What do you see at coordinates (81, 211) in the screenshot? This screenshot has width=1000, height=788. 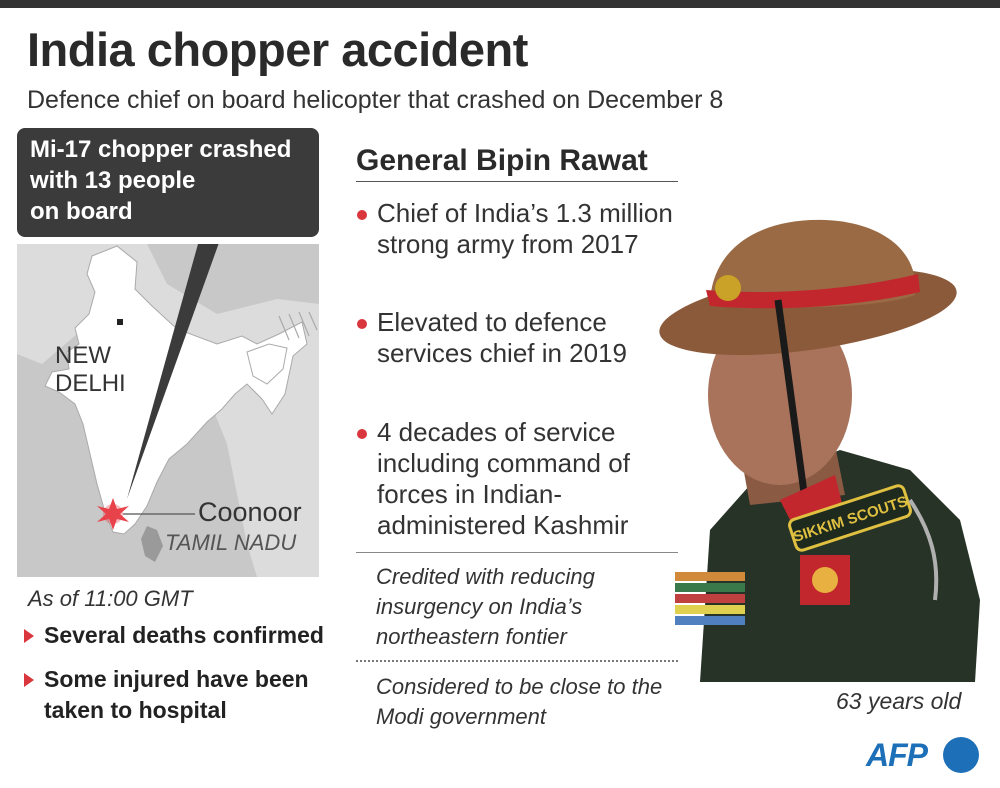 I see `callout-line-3: on board` at bounding box center [81, 211].